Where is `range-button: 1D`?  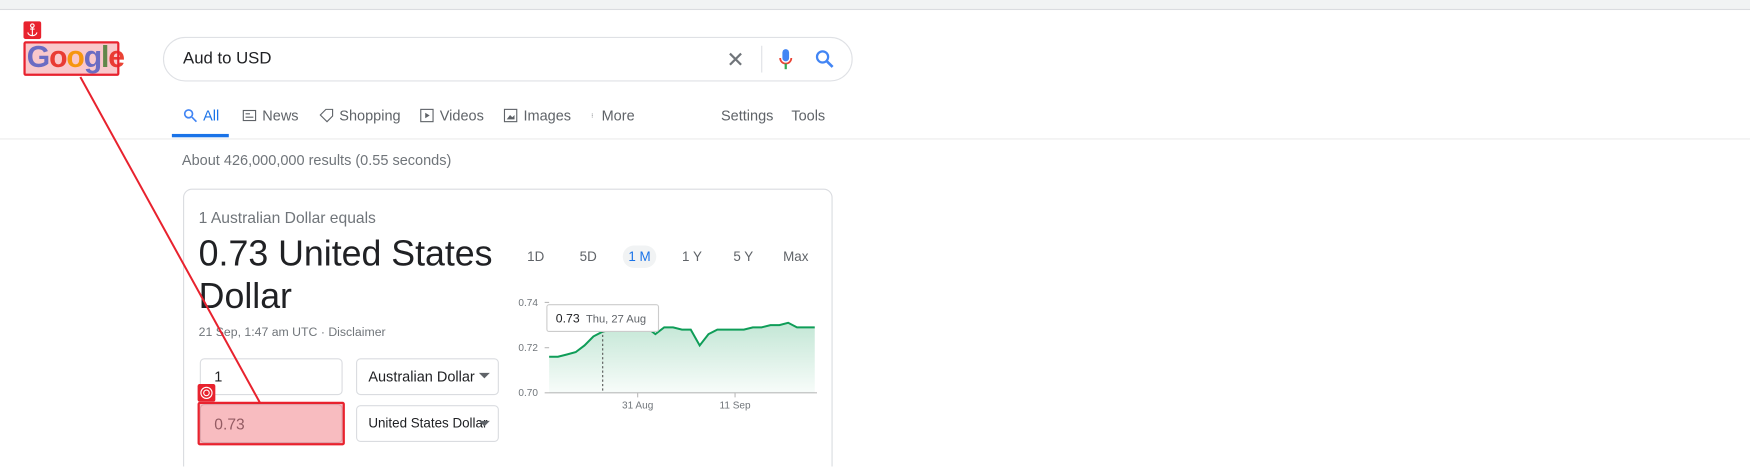 range-button: 1D is located at coordinates (536, 256).